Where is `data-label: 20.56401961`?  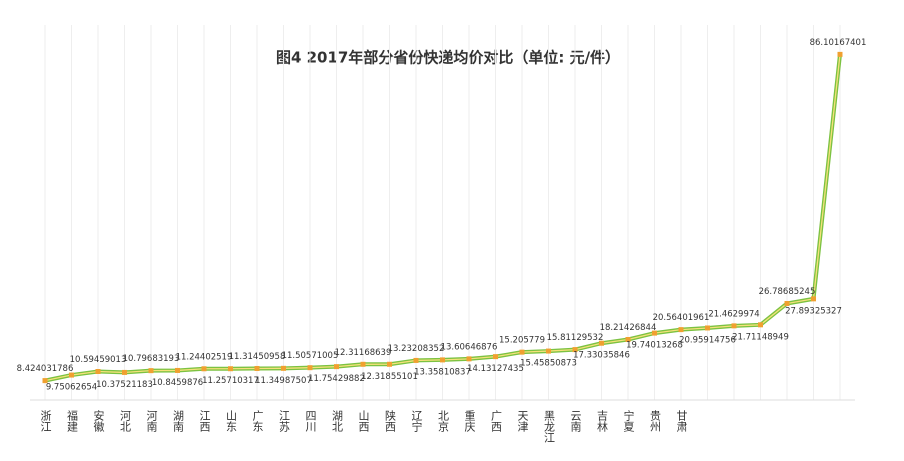 data-label: 20.56401961 is located at coordinates (681, 318).